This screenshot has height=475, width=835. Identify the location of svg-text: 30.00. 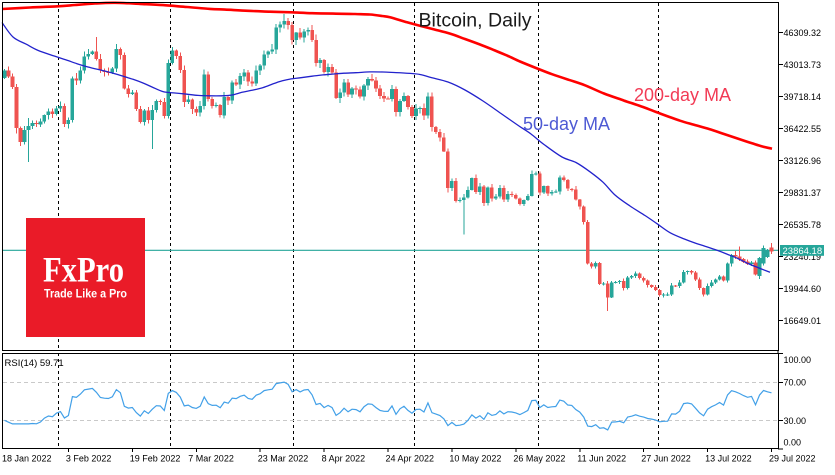
(795, 421).